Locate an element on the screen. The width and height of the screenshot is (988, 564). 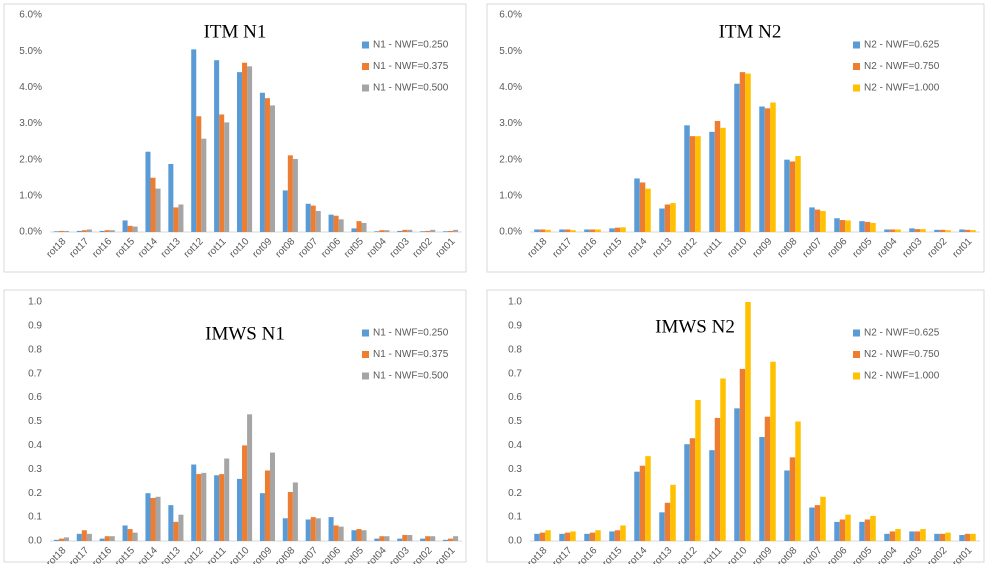
legend-label: N2 - NWF=1.000 is located at coordinates (902, 376).